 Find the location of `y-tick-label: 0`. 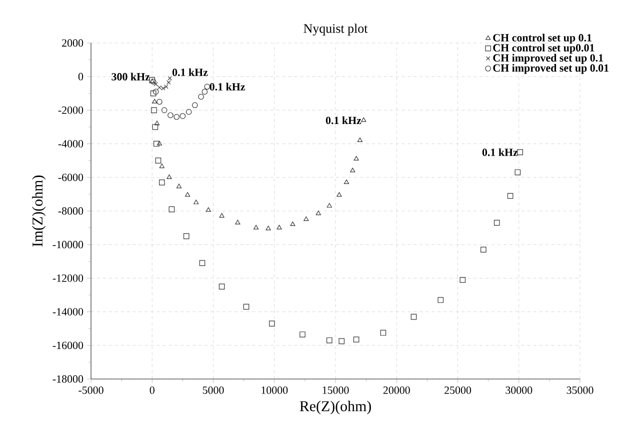

y-tick-label: 0 is located at coordinates (81, 76).